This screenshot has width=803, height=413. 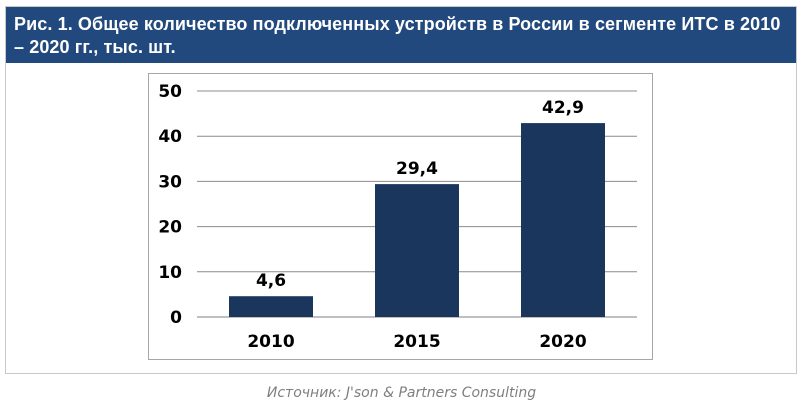 I want to click on bar-2015, so click(x=417, y=250).